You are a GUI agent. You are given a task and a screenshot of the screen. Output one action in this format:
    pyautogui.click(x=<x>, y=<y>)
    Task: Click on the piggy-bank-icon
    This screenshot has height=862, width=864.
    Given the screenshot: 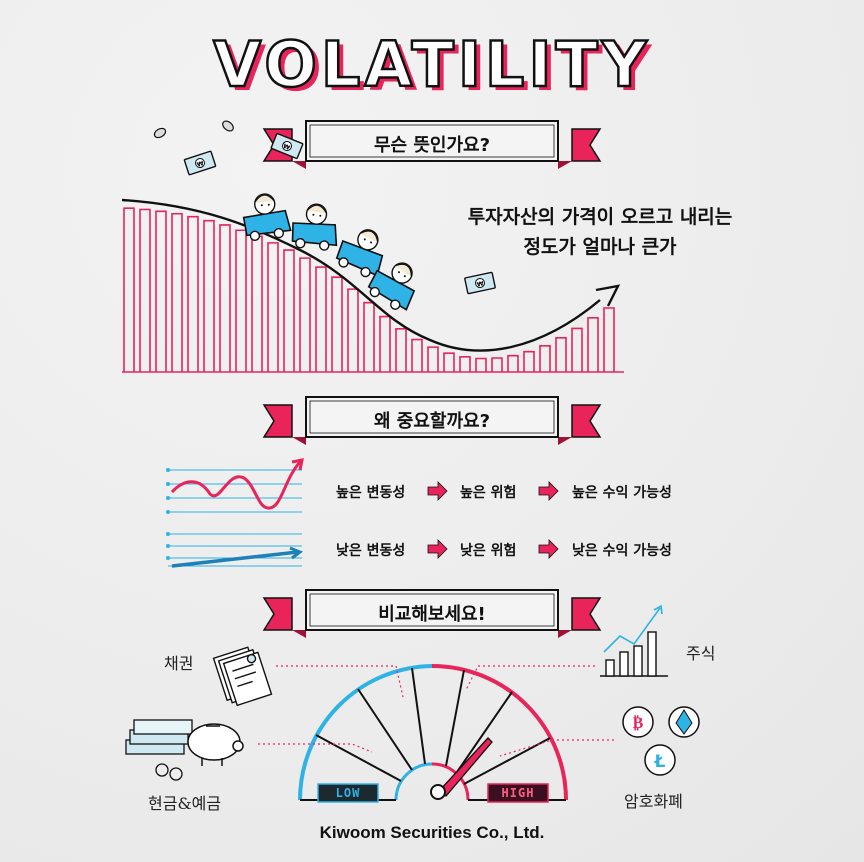 What is the action you would take?
    pyautogui.click(x=215, y=744)
    